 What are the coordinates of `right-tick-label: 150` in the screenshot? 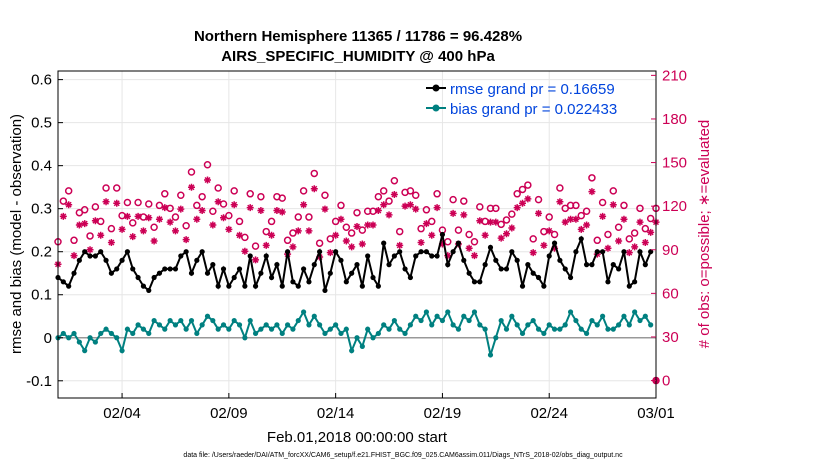 It's located at (674, 163).